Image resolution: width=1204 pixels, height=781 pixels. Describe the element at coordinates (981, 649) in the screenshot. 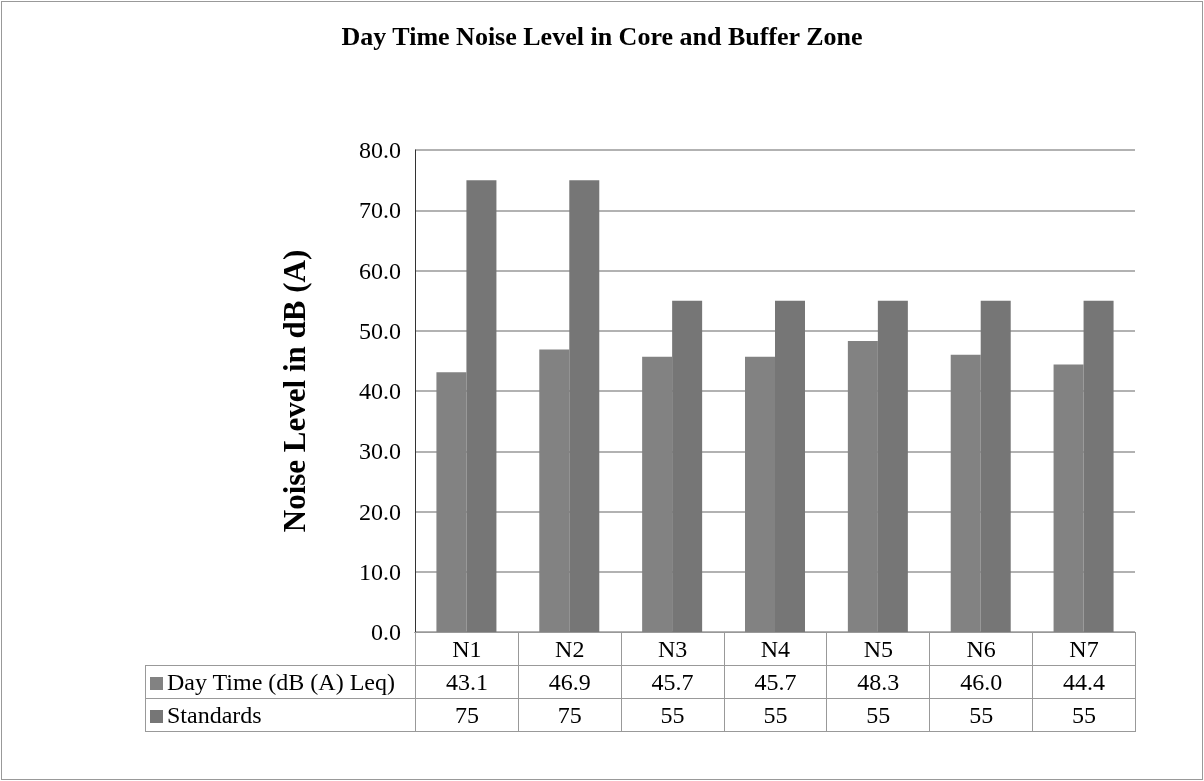

I see `x-tick-label: N6` at that location.